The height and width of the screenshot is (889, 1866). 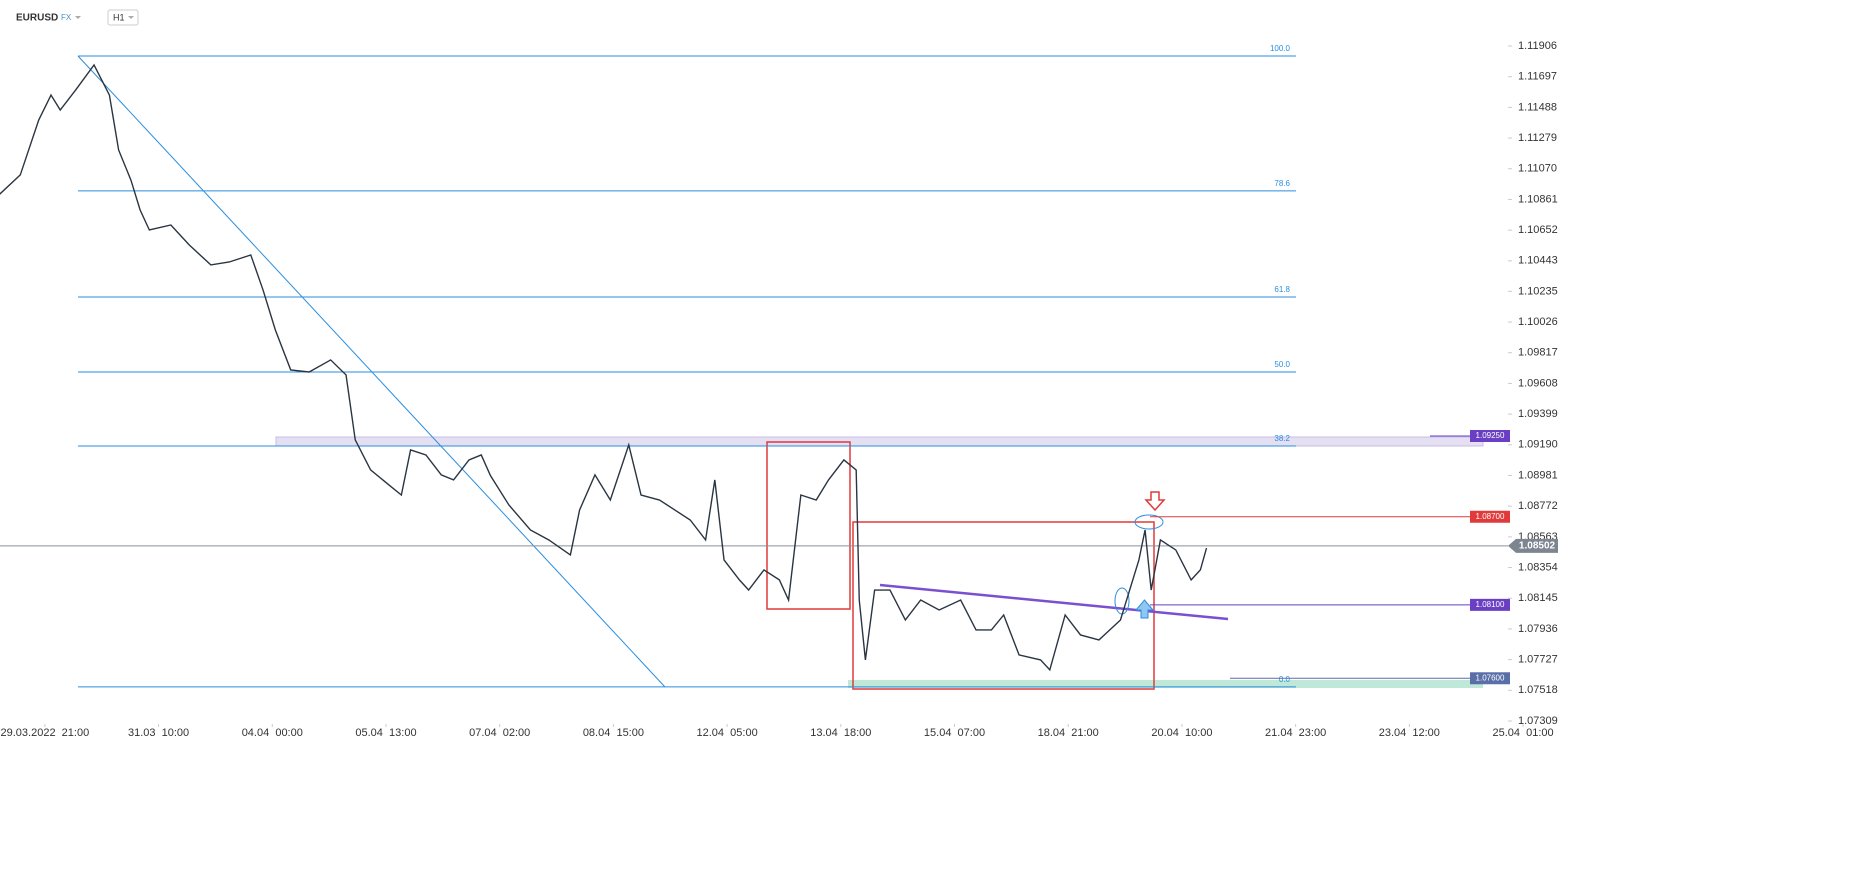 What do you see at coordinates (1537, 46) in the screenshot?
I see `y-tick-label: 1.11906` at bounding box center [1537, 46].